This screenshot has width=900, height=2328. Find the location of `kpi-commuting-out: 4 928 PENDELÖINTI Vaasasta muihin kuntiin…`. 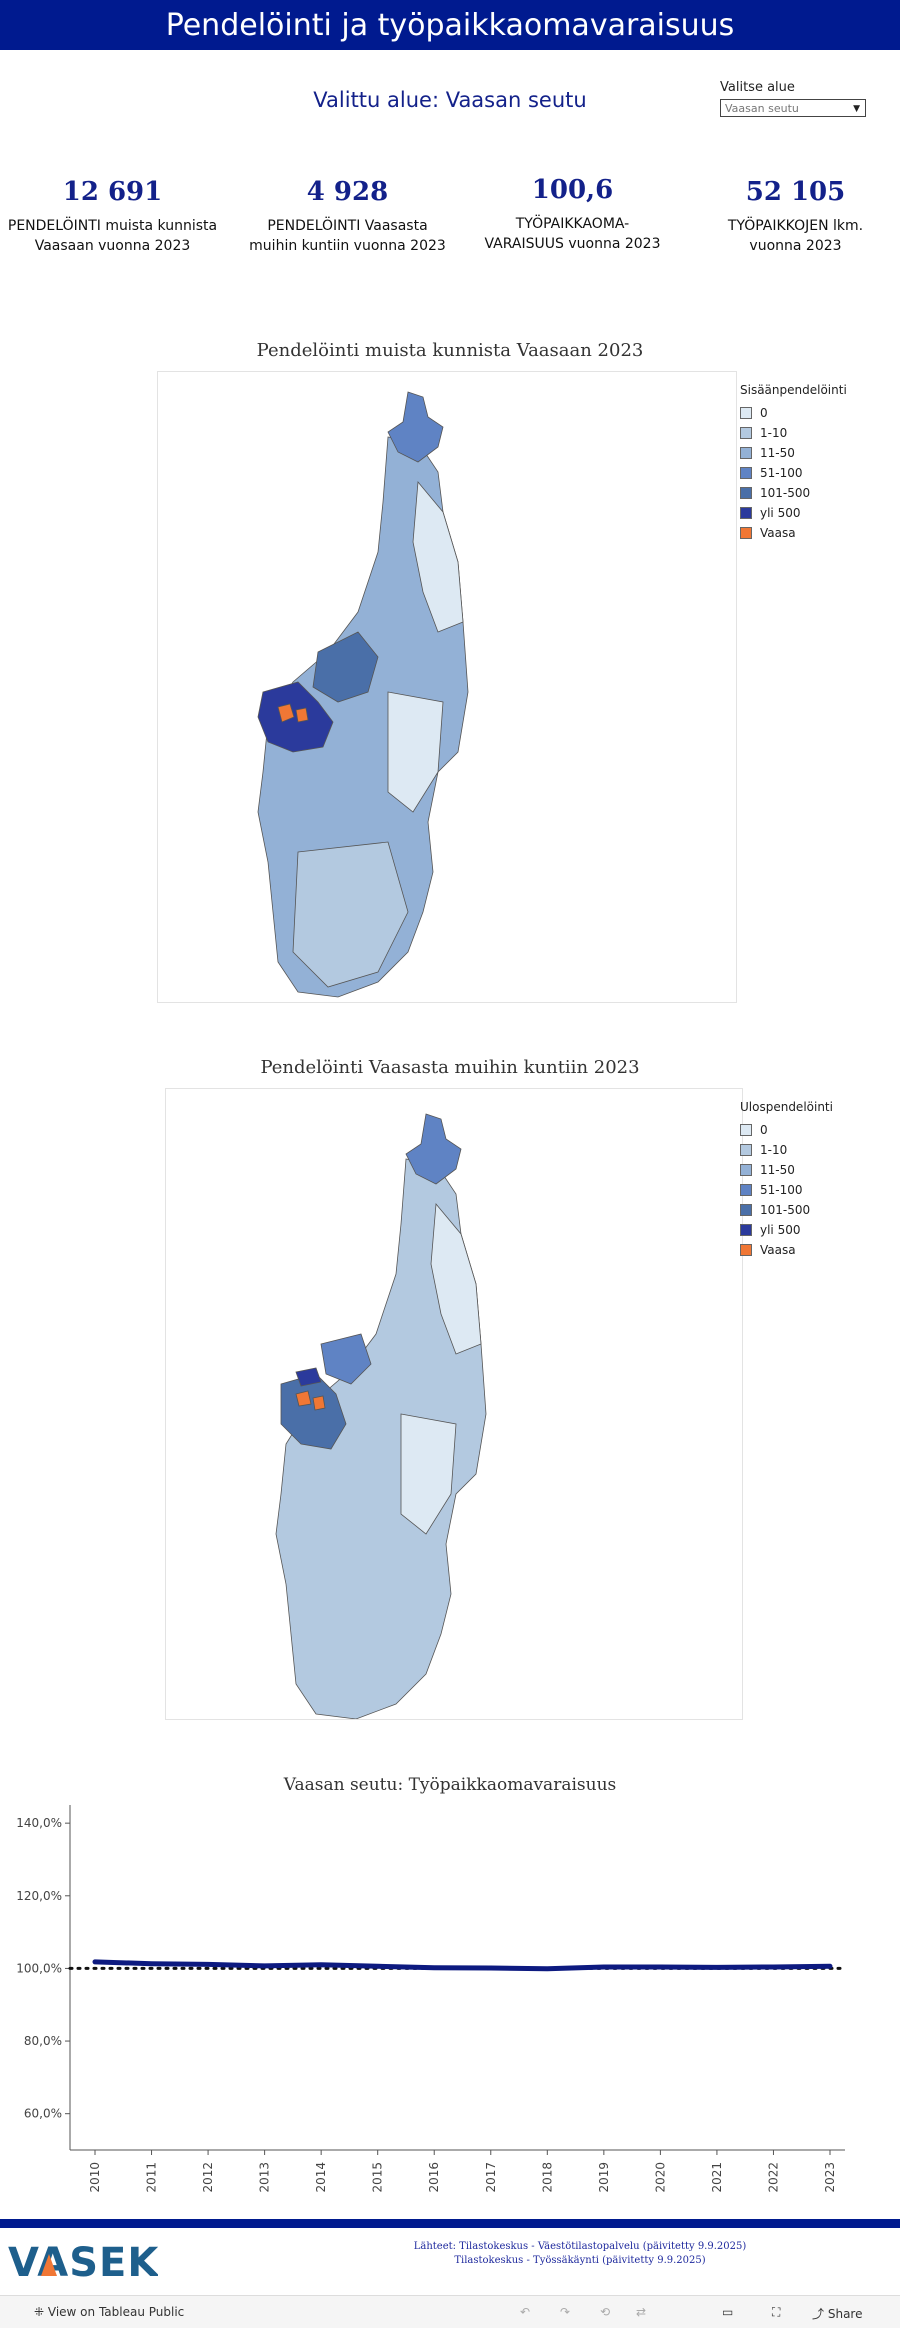

kpi-commuting-out: 4 928 PENDELÖINTI Vaasasta muihin kuntiin… is located at coordinates (347, 214).